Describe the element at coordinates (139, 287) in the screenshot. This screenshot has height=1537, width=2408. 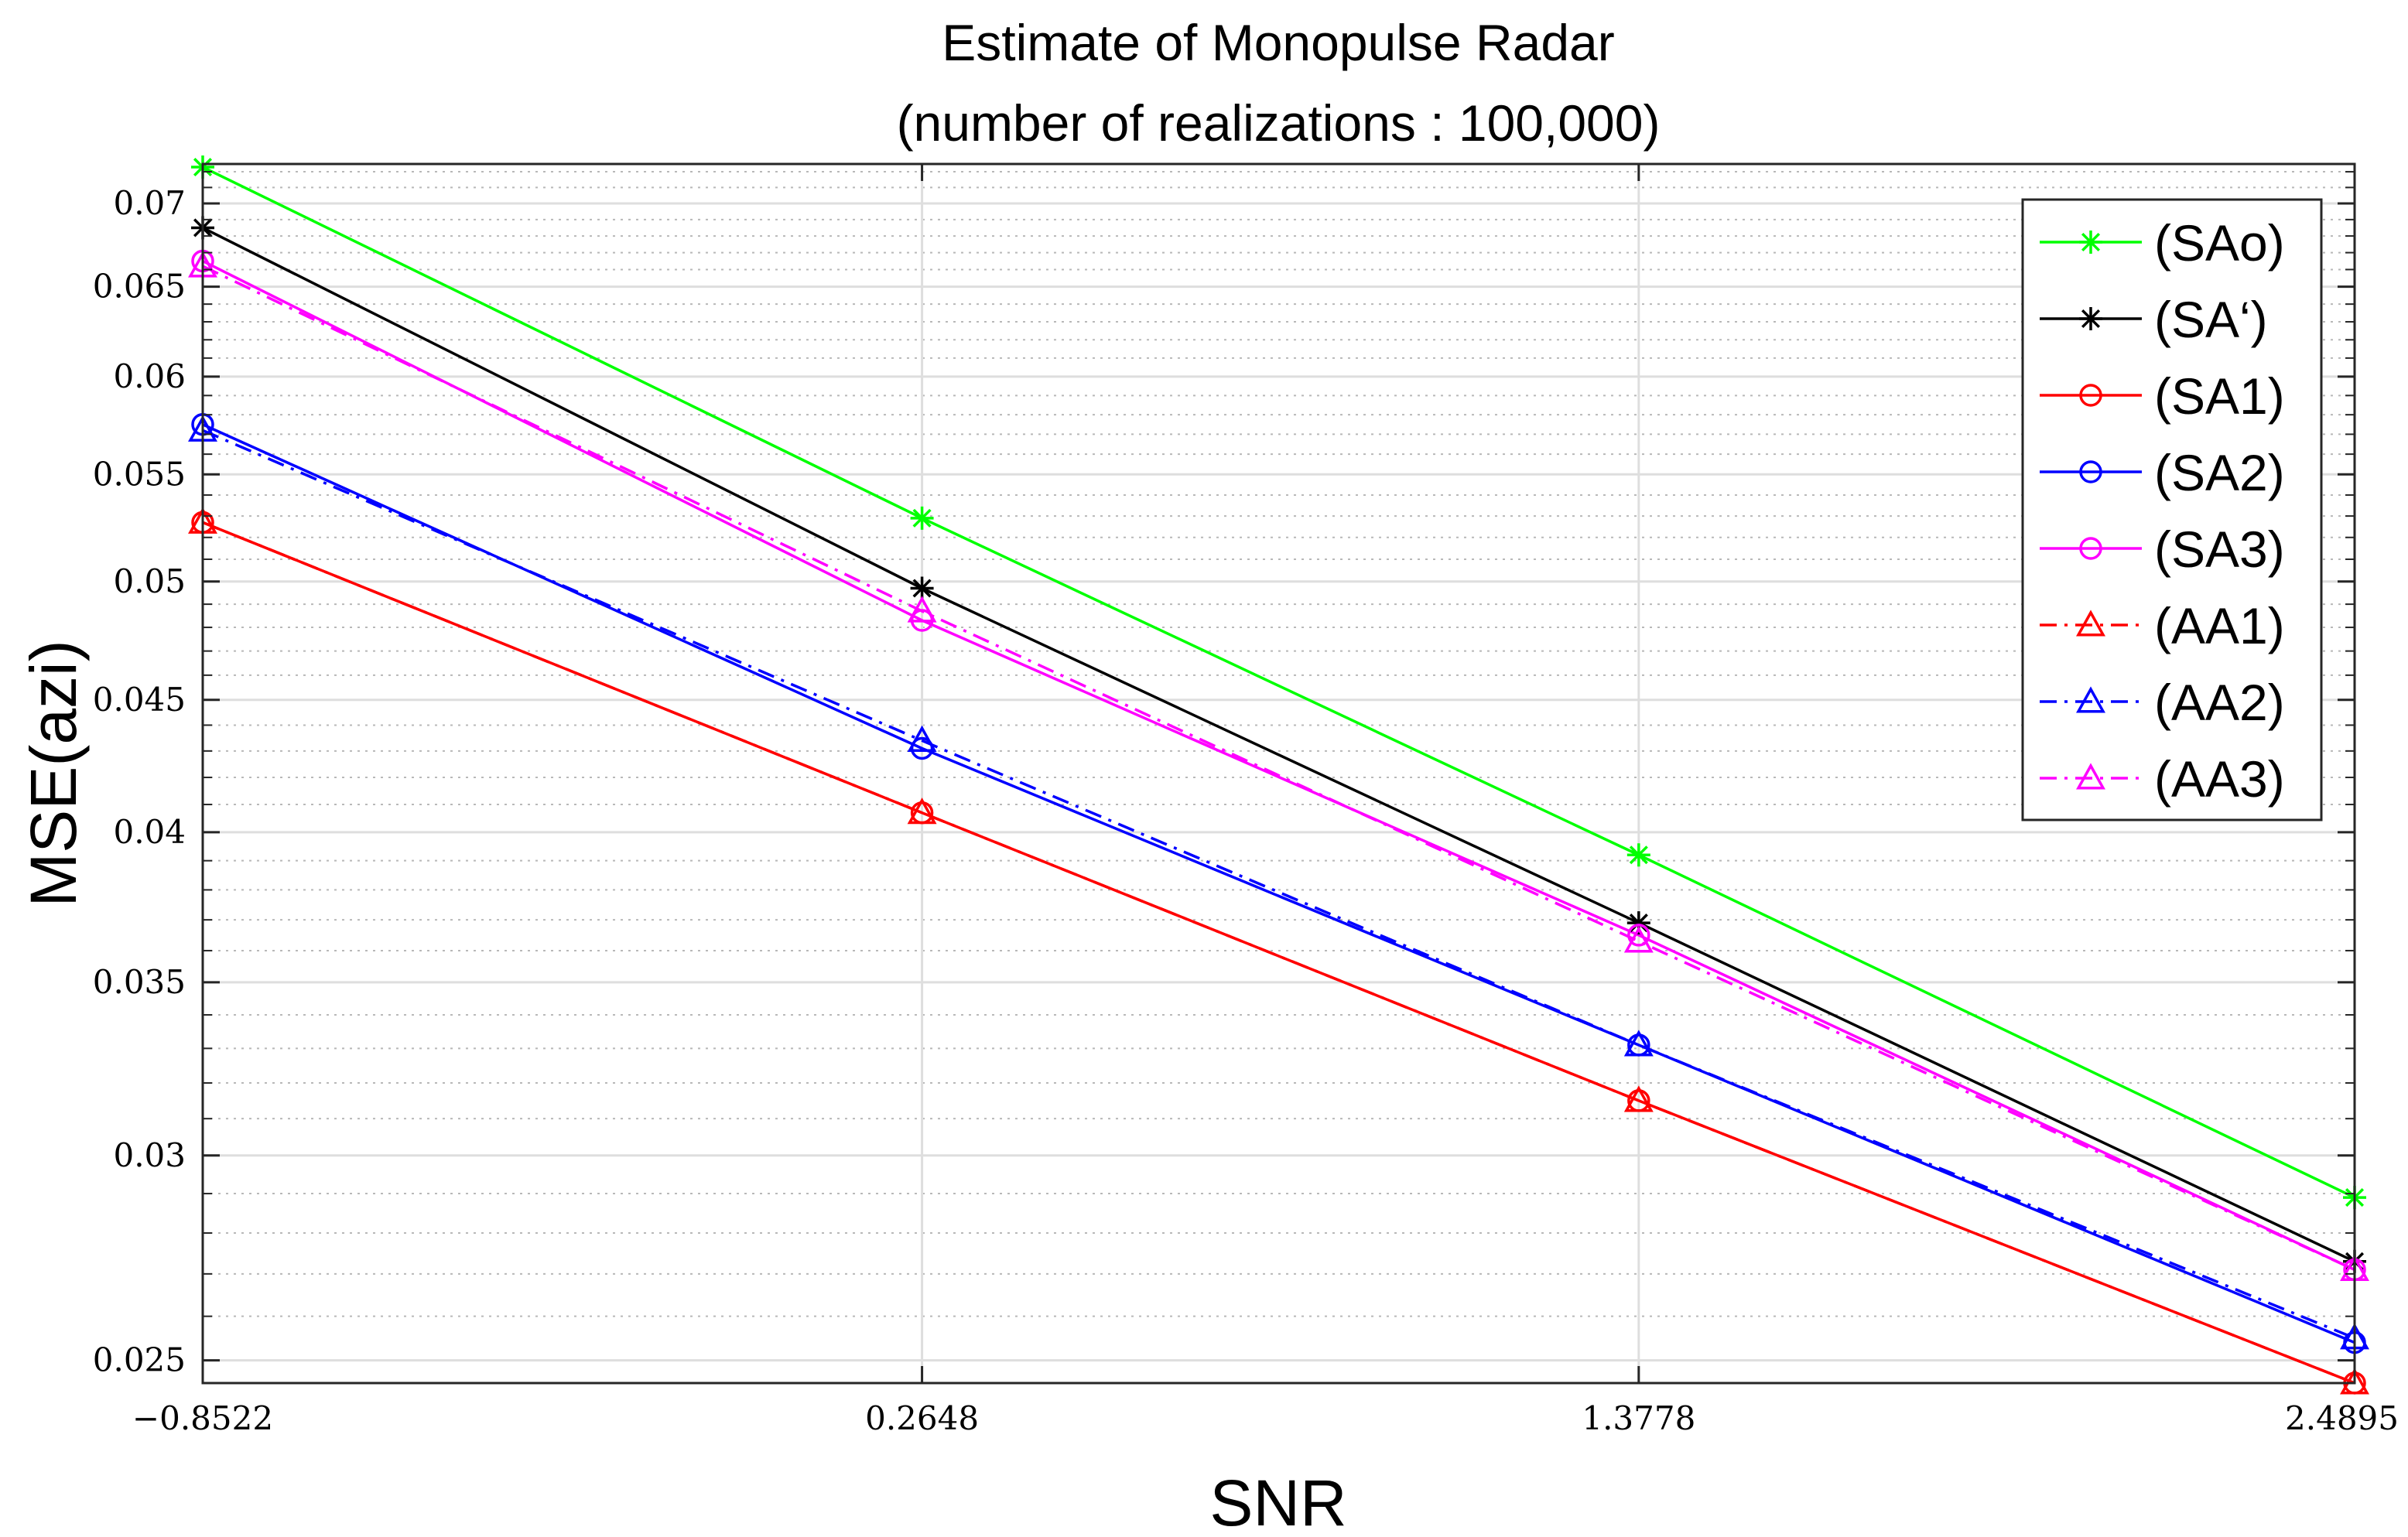
I see `y-tick-label: 0.065` at that location.